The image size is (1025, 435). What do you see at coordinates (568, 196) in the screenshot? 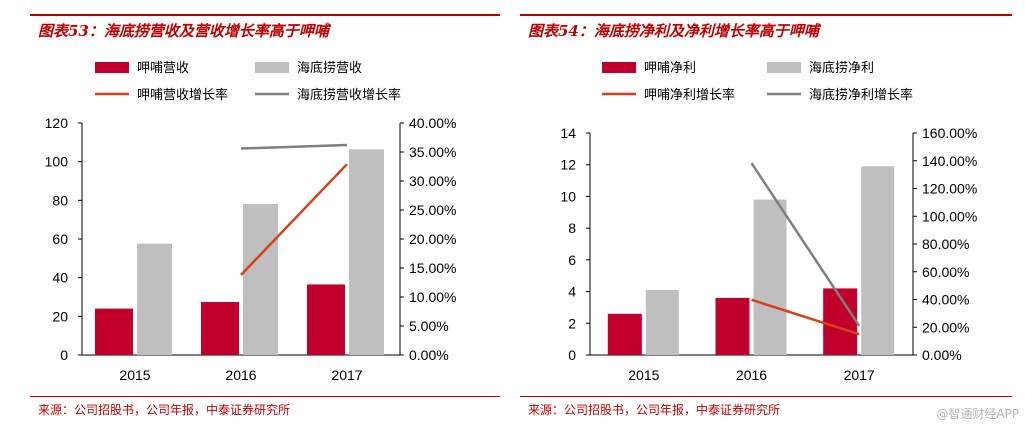
I see `y-tick-label-left: 10` at bounding box center [568, 196].